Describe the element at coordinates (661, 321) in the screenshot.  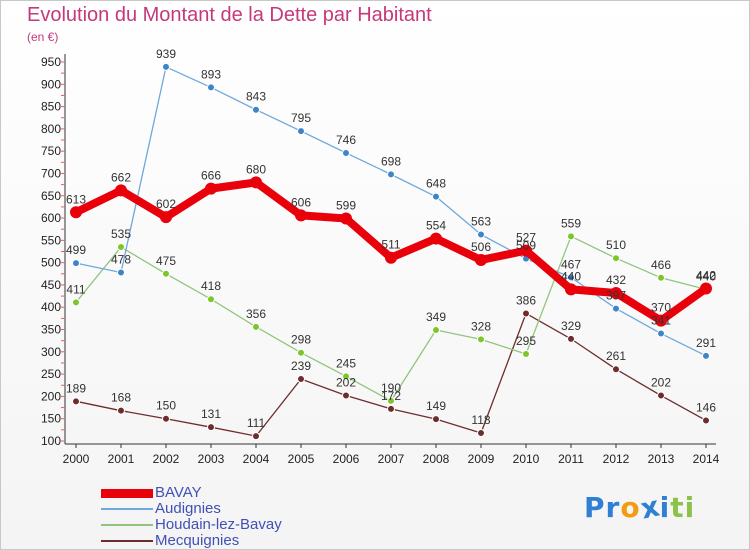
I see `data-label: 341` at that location.